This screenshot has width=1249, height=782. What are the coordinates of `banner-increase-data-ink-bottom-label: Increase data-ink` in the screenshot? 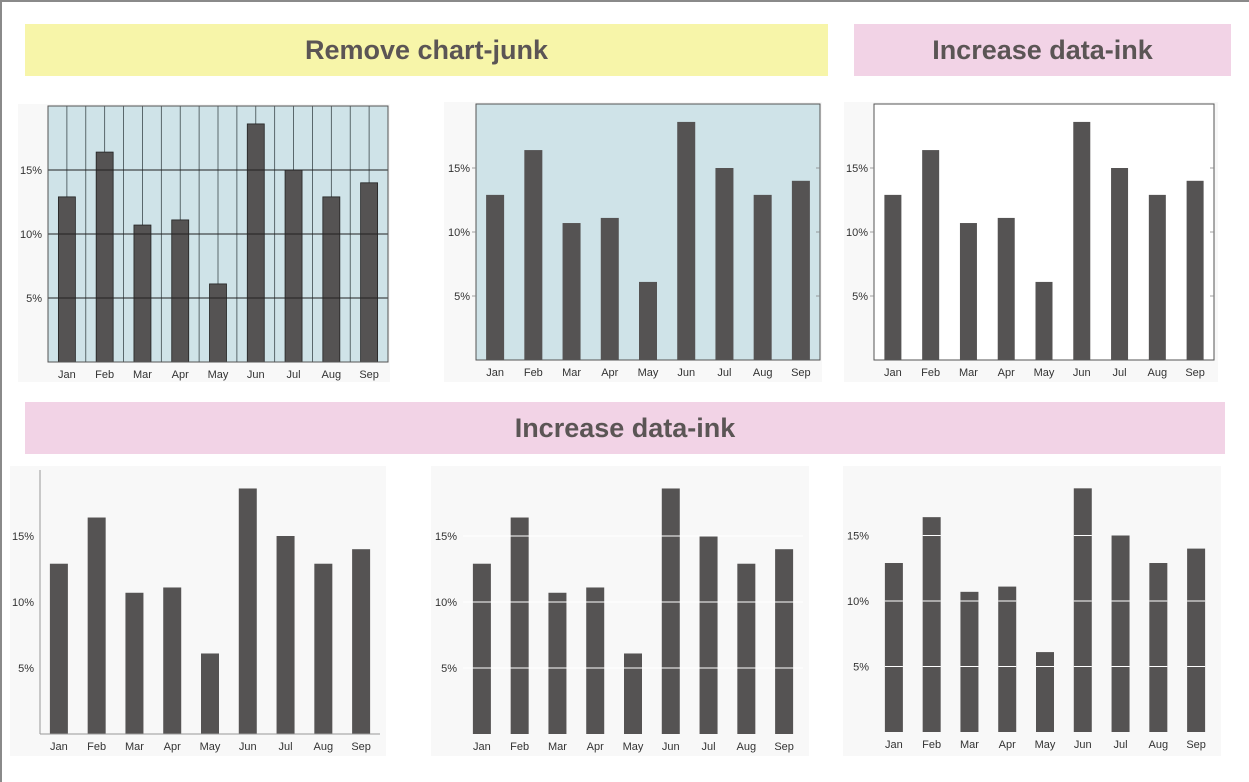 It's located at (625, 427).